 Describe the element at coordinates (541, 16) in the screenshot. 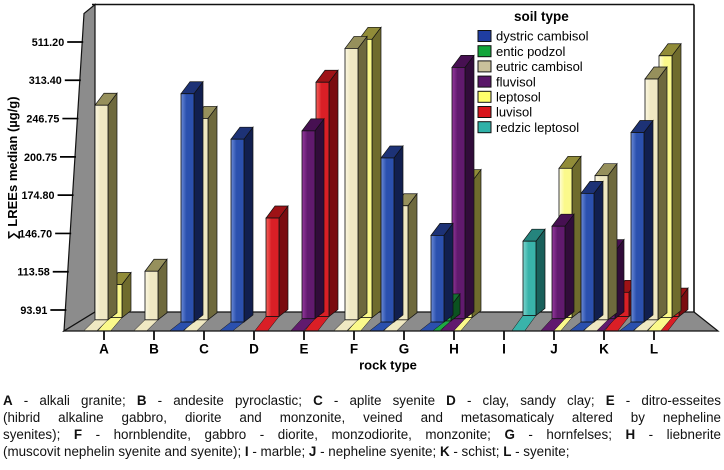

I see `legend-title: soil type` at that location.